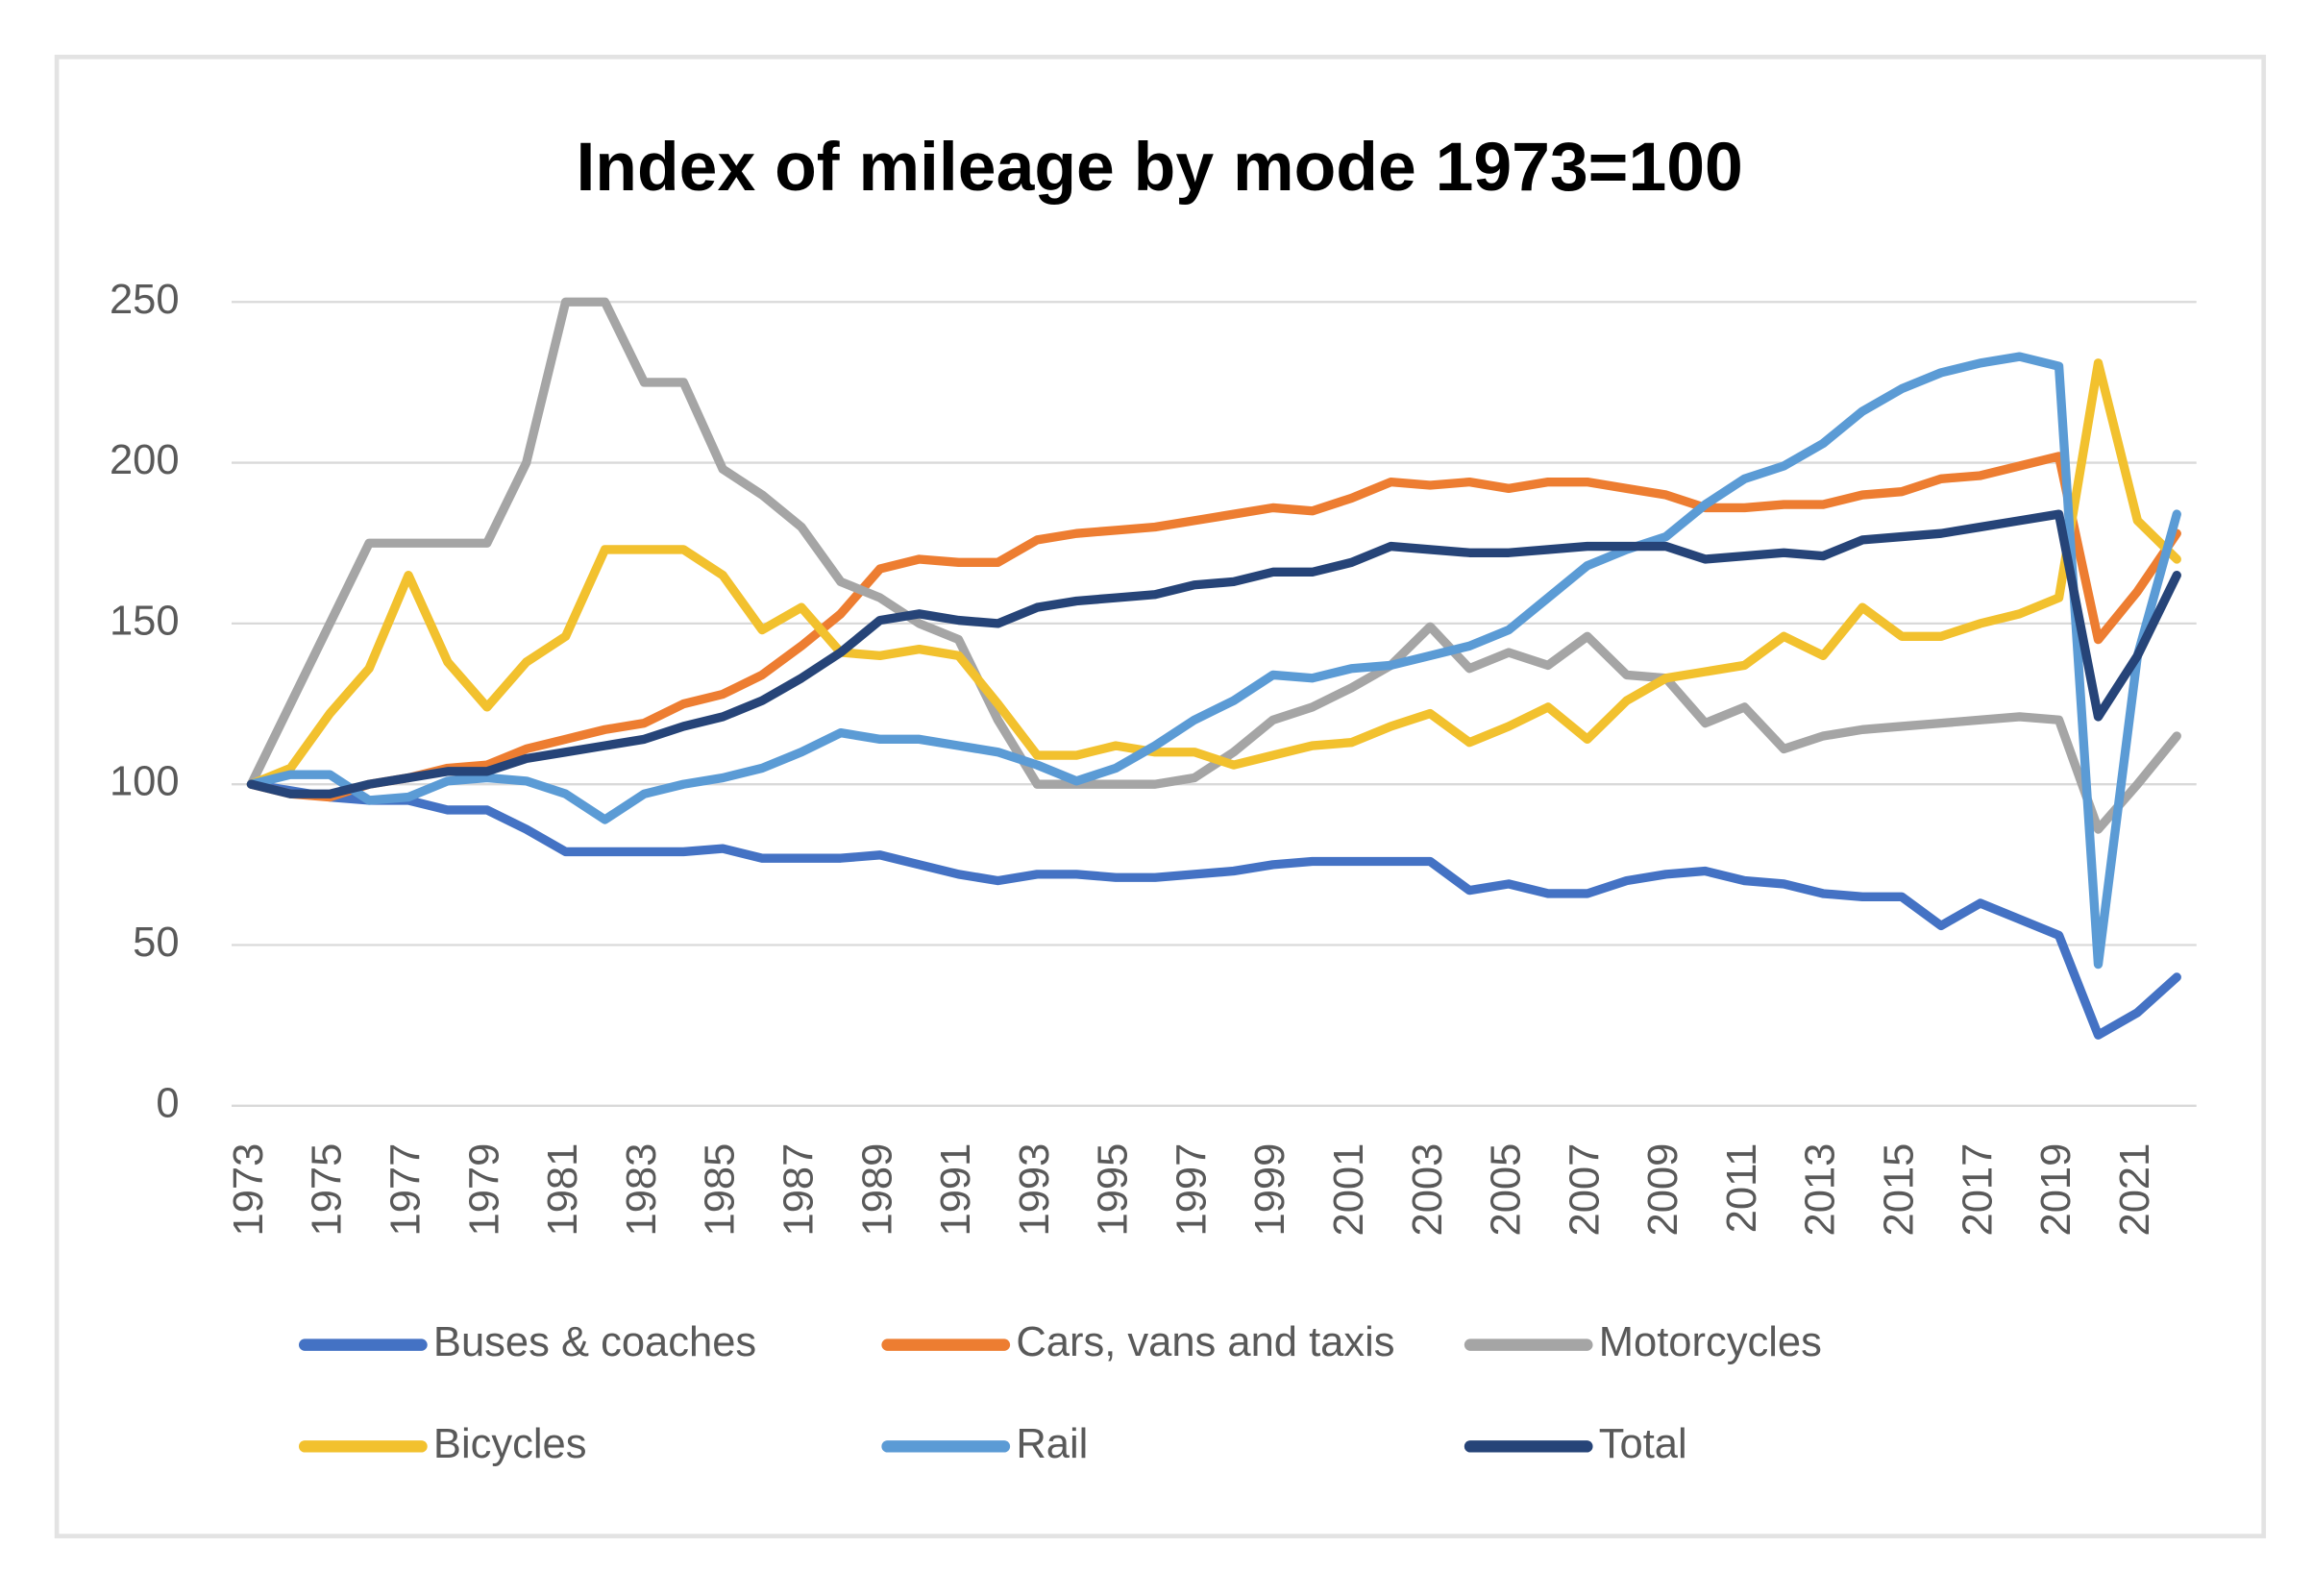 This screenshot has height=1596, width=2313. What do you see at coordinates (145, 460) in the screenshot?
I see `y-tick-label: 200` at bounding box center [145, 460].